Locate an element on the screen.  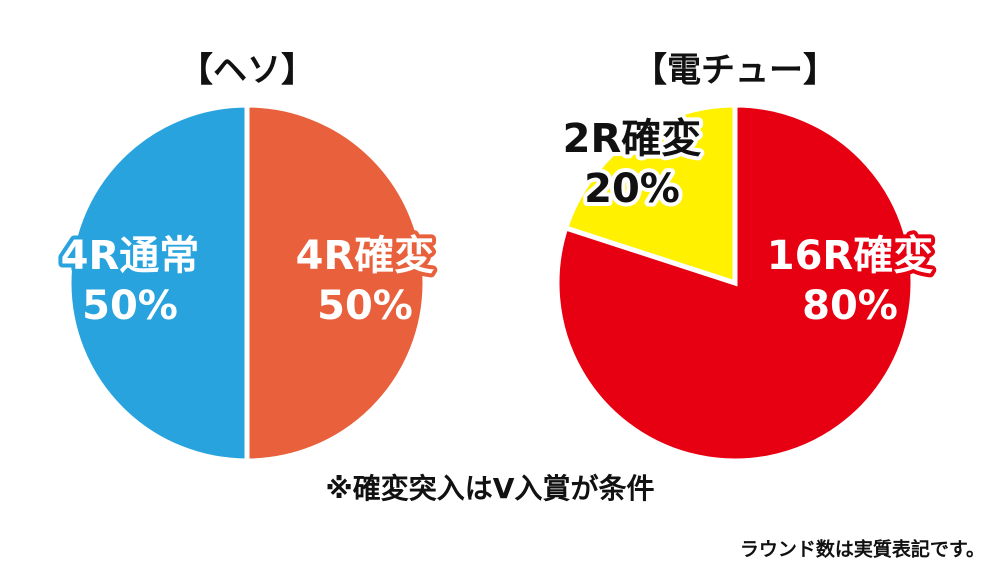
value-label: 80% is located at coordinates (850, 306).